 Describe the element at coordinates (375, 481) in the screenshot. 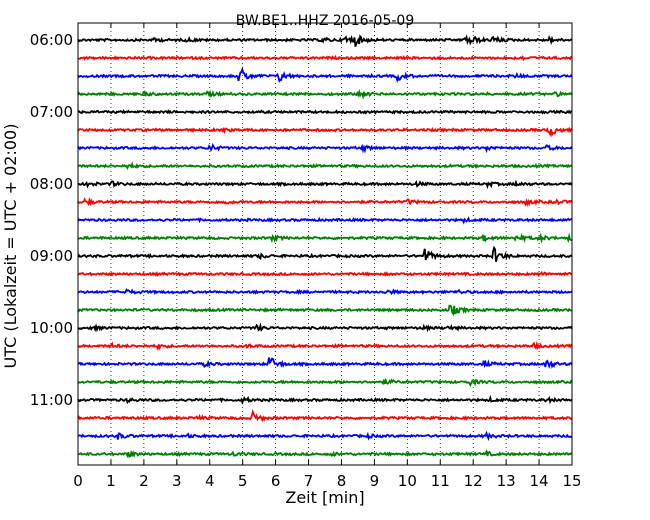

I see `x-tick-label: 9` at that location.